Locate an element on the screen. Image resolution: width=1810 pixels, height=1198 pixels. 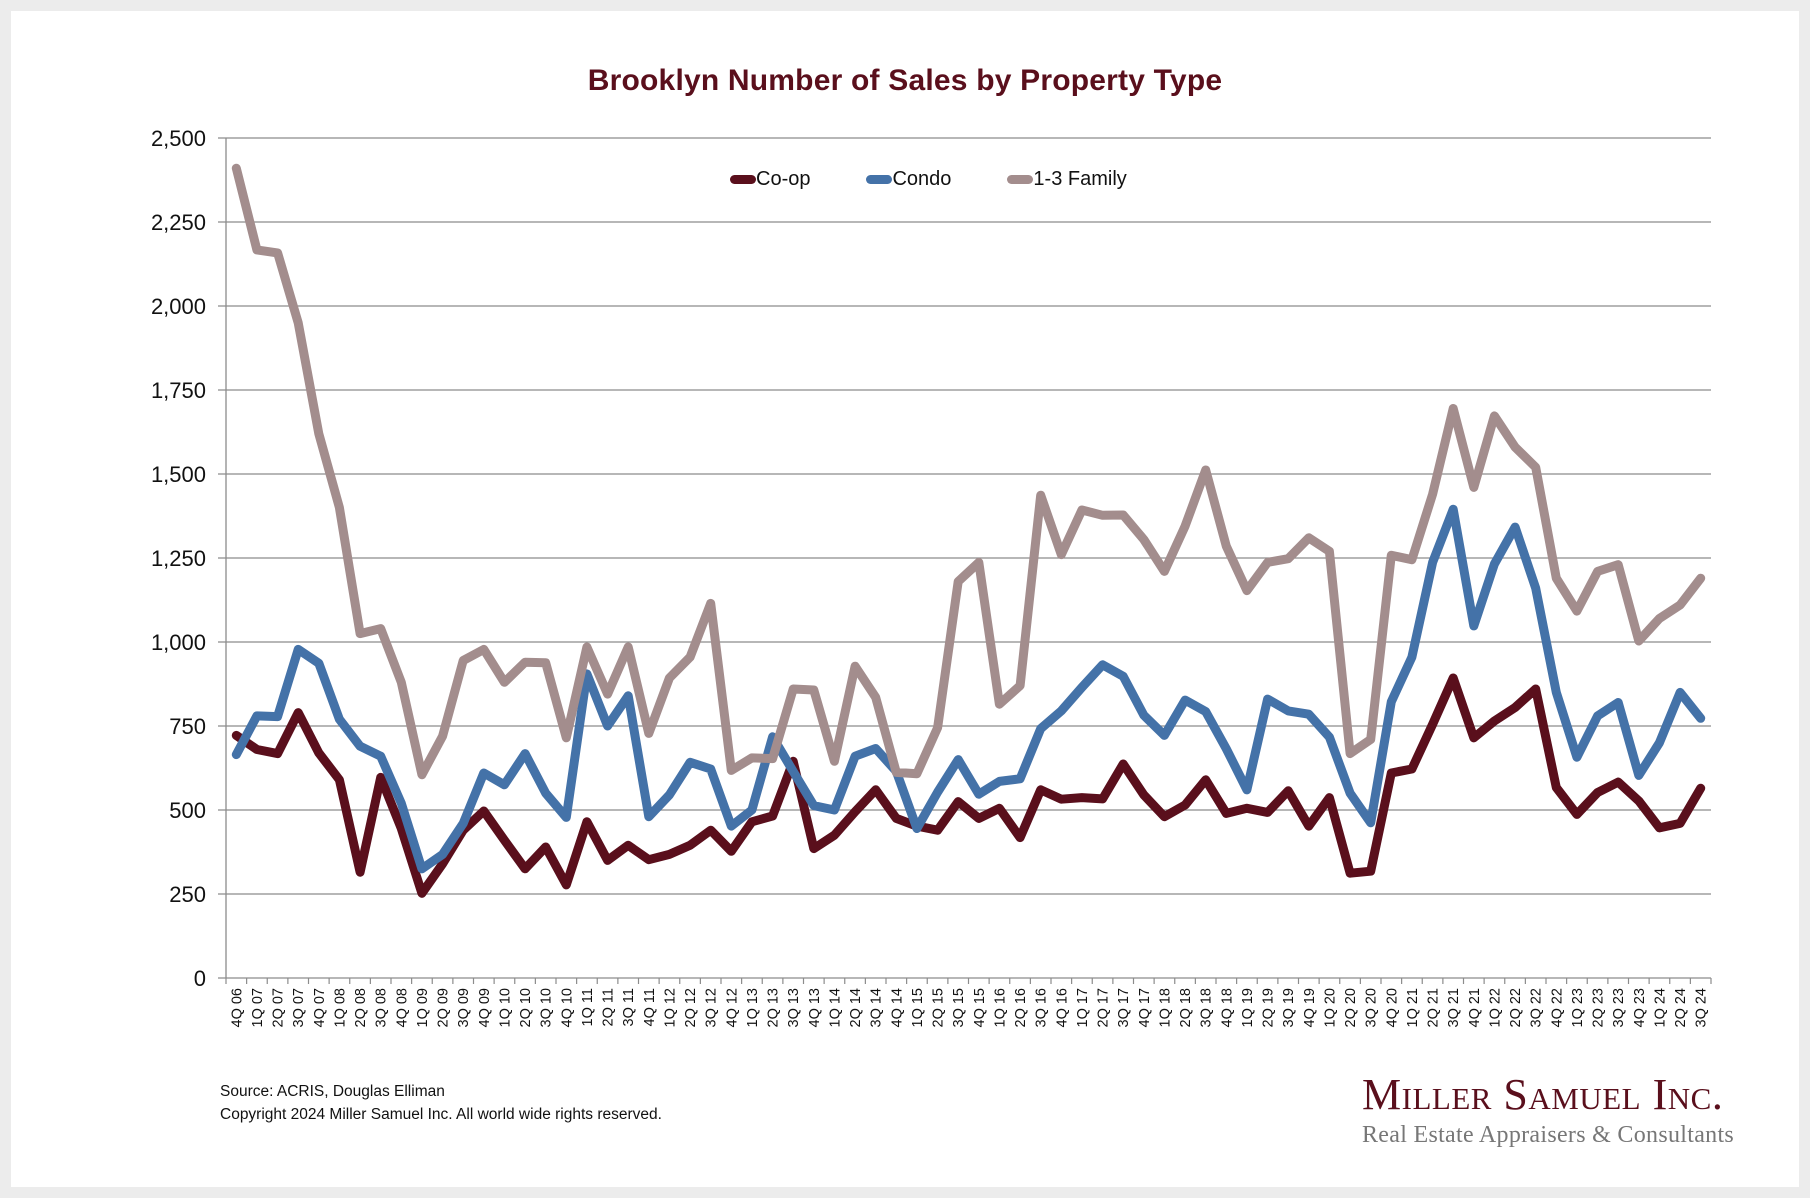
x-tick-label: 2Q 21 is located at coordinates (1434, 1008).